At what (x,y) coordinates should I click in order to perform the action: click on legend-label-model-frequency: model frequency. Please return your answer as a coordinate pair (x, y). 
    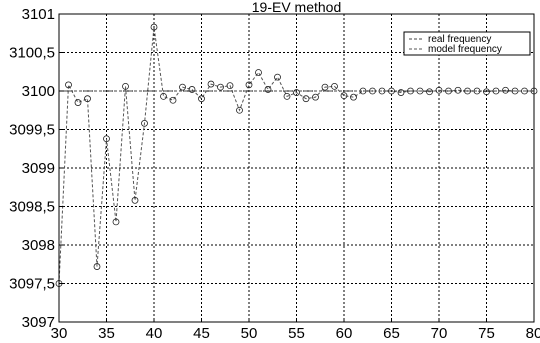
    Looking at the image, I should click on (465, 49).